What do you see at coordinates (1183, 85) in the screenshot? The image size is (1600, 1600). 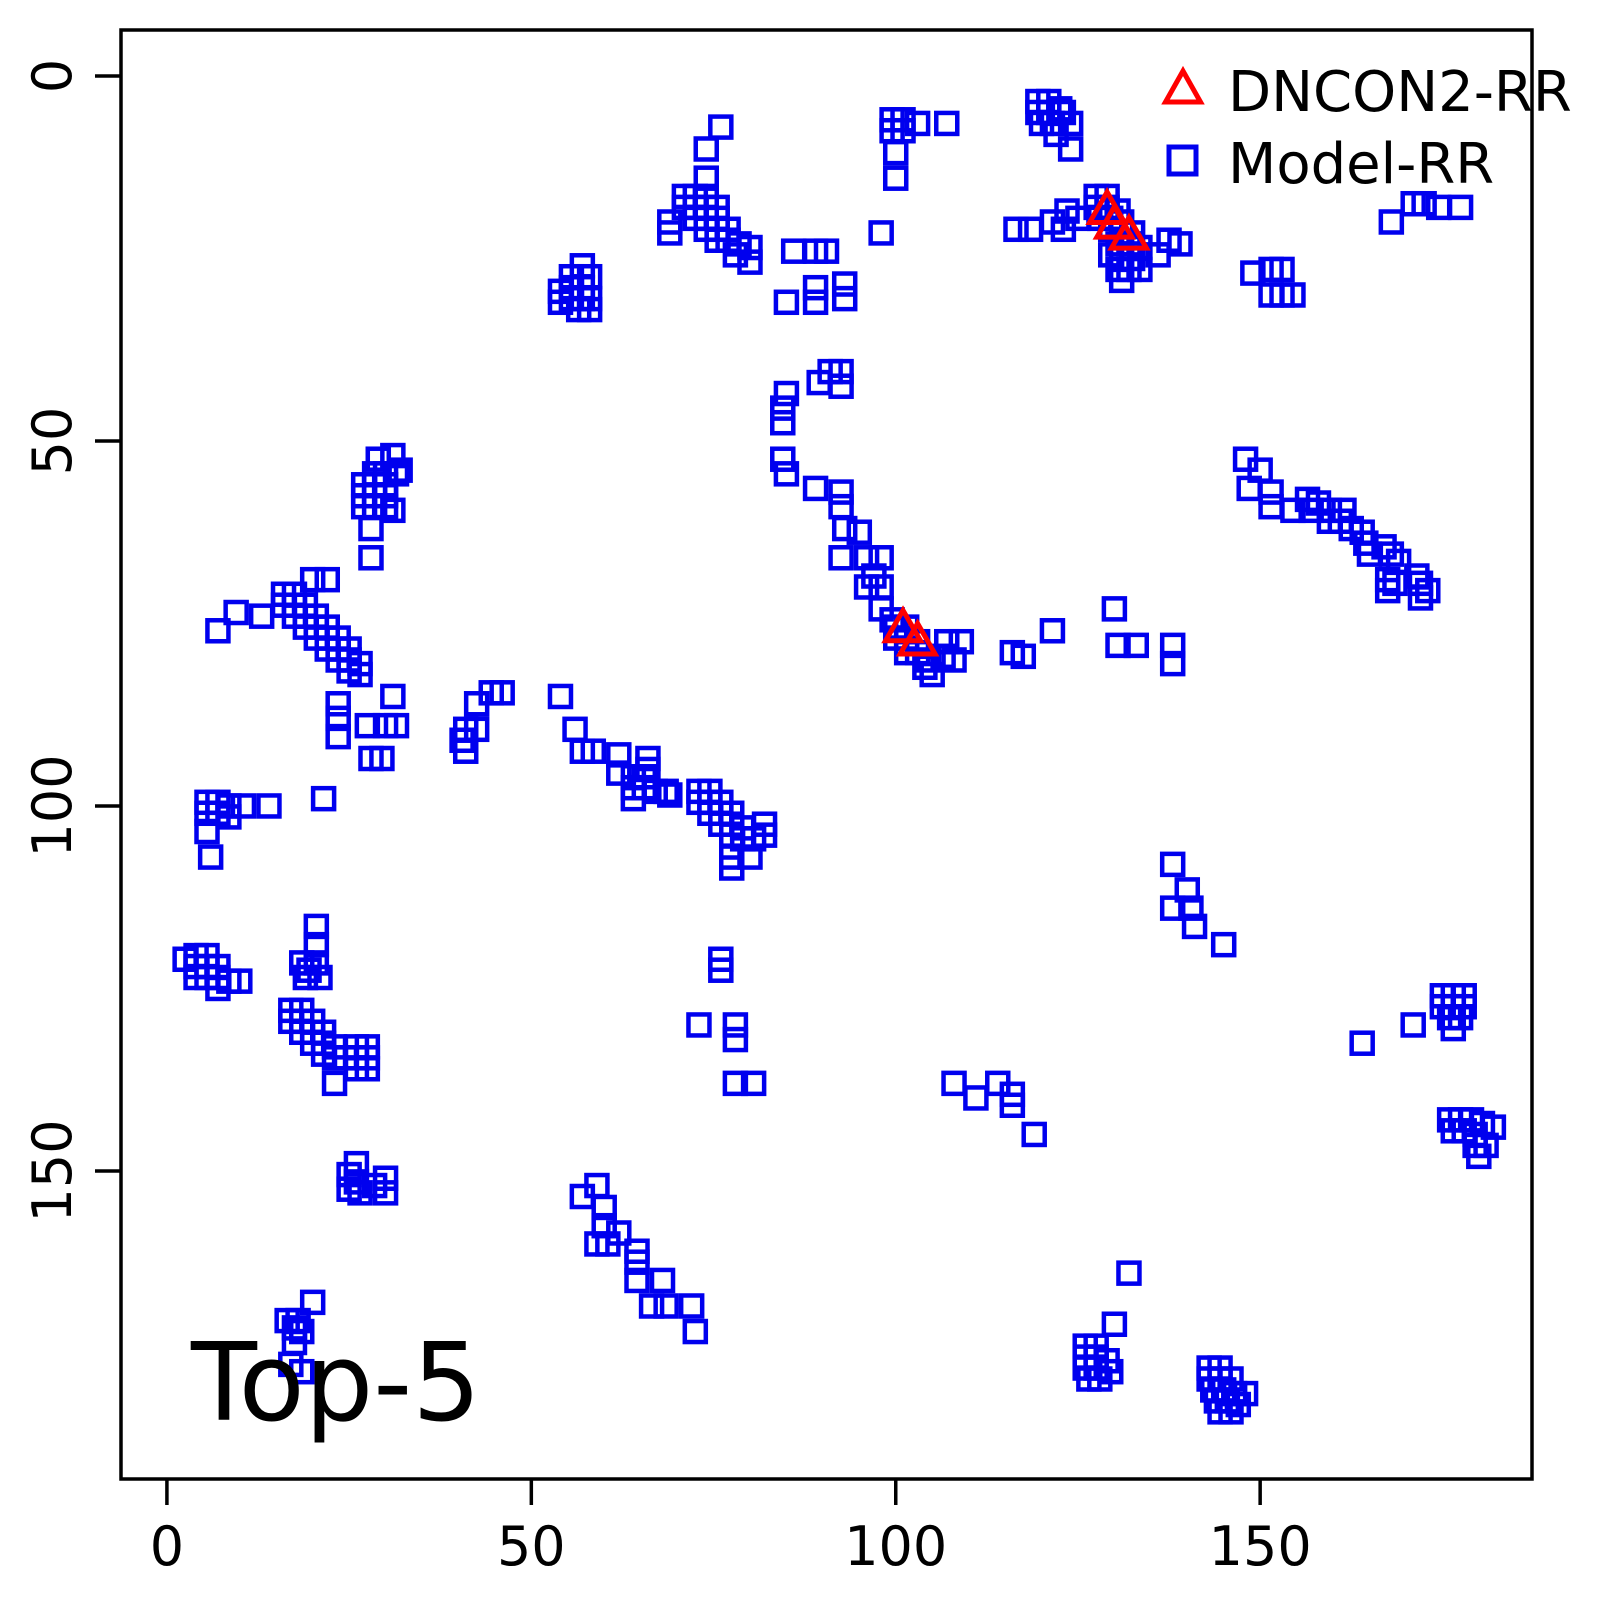 I see `legend-triangle-icon` at bounding box center [1183, 85].